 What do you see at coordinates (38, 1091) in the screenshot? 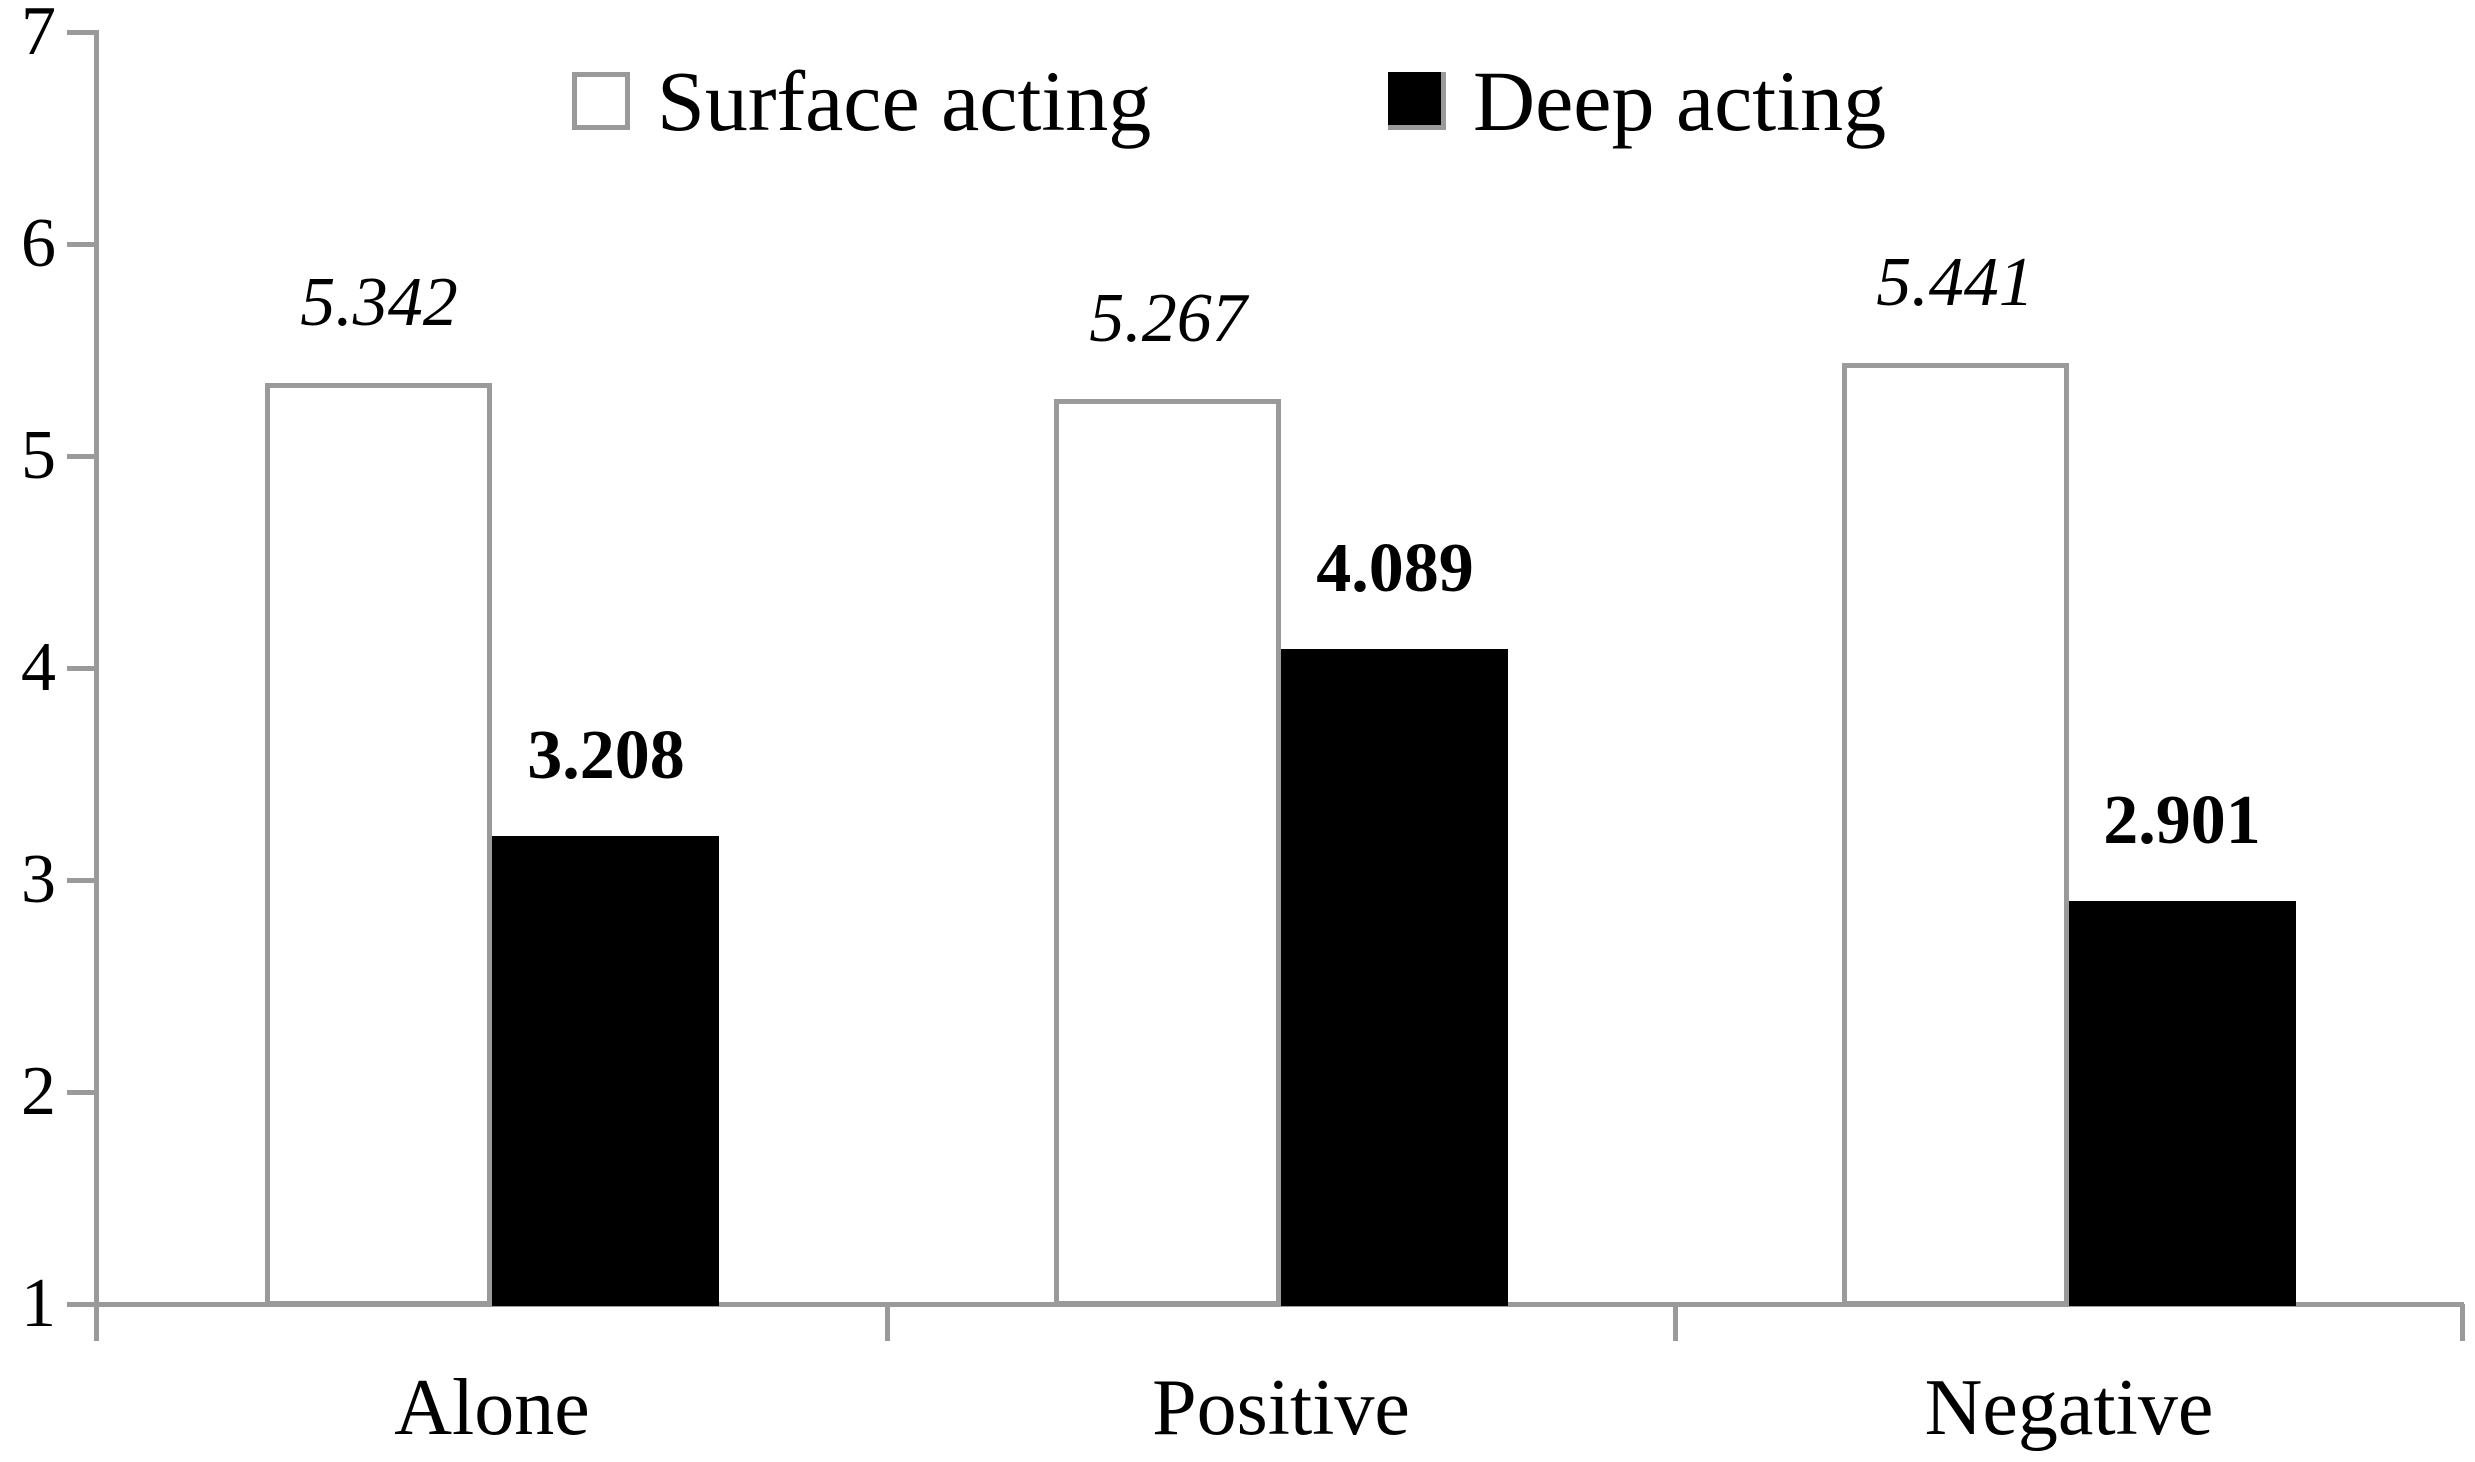
I see `y-tick-label: 2` at bounding box center [38, 1091].